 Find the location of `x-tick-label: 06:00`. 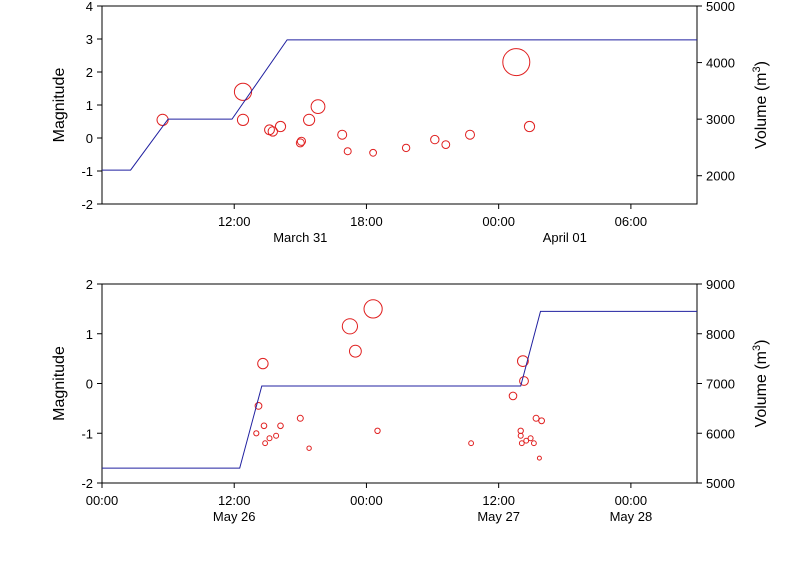

x-tick-label: 06:00 is located at coordinates (631, 221).